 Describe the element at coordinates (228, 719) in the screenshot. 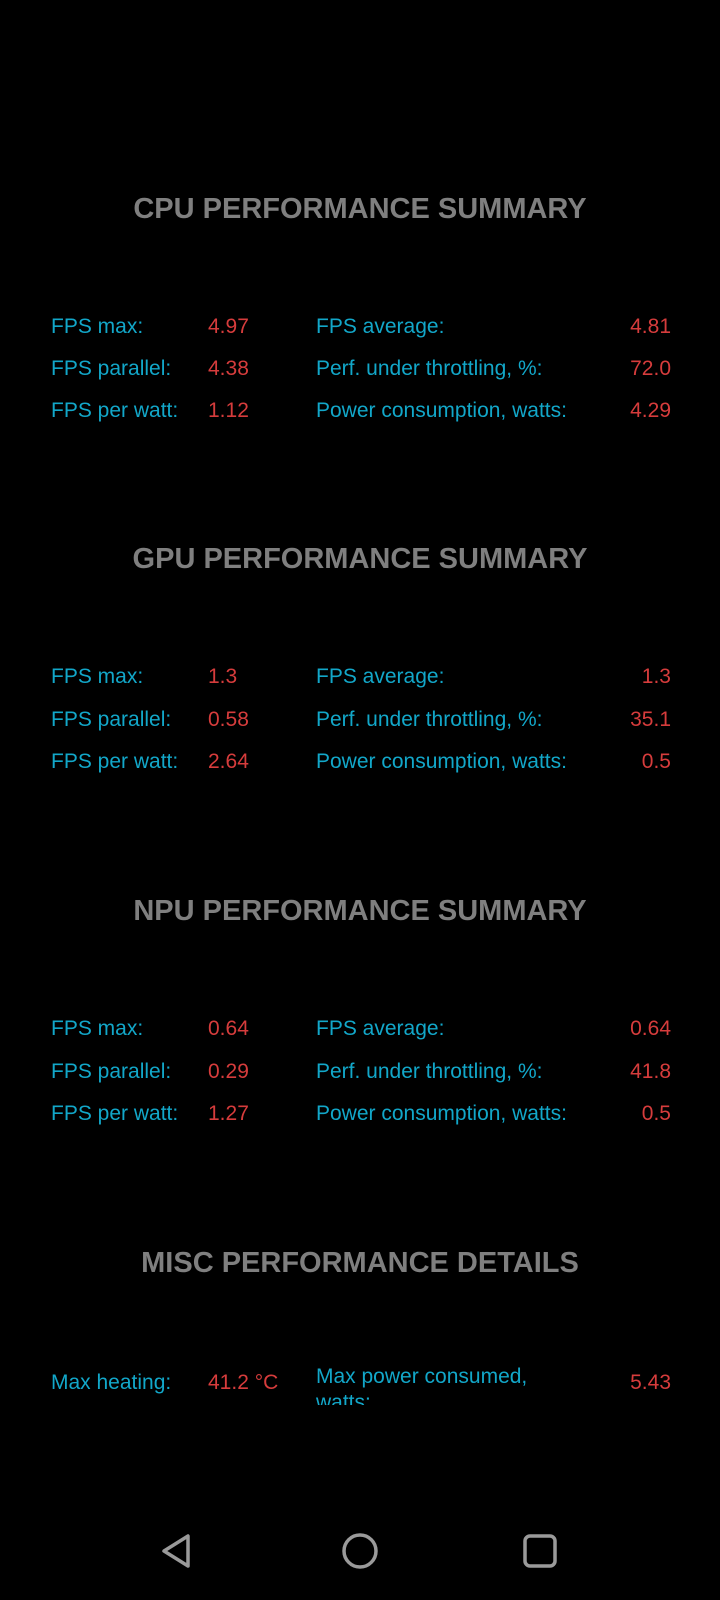

I see `stat-value: 0.58` at that location.